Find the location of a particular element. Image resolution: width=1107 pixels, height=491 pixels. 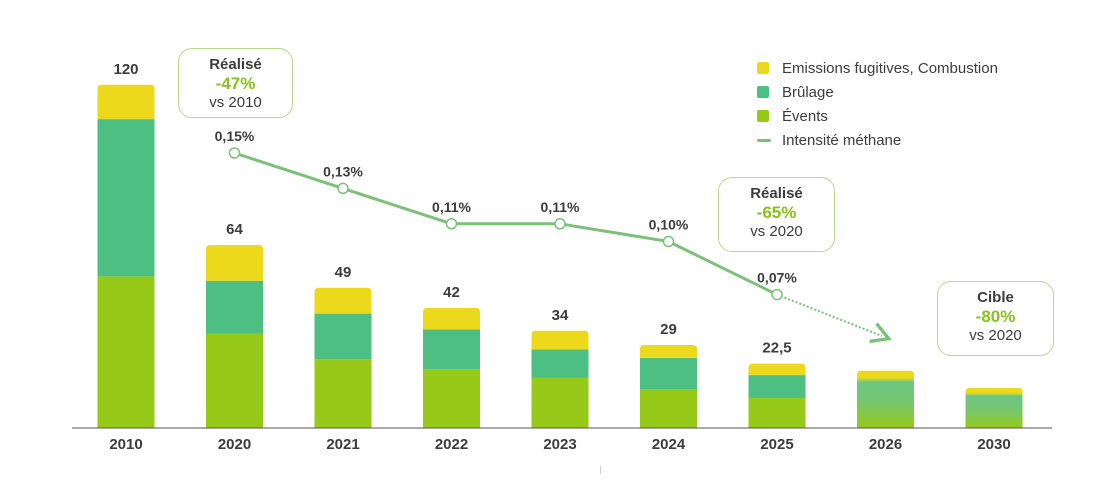

callout-pct: -80% is located at coordinates (995, 316).